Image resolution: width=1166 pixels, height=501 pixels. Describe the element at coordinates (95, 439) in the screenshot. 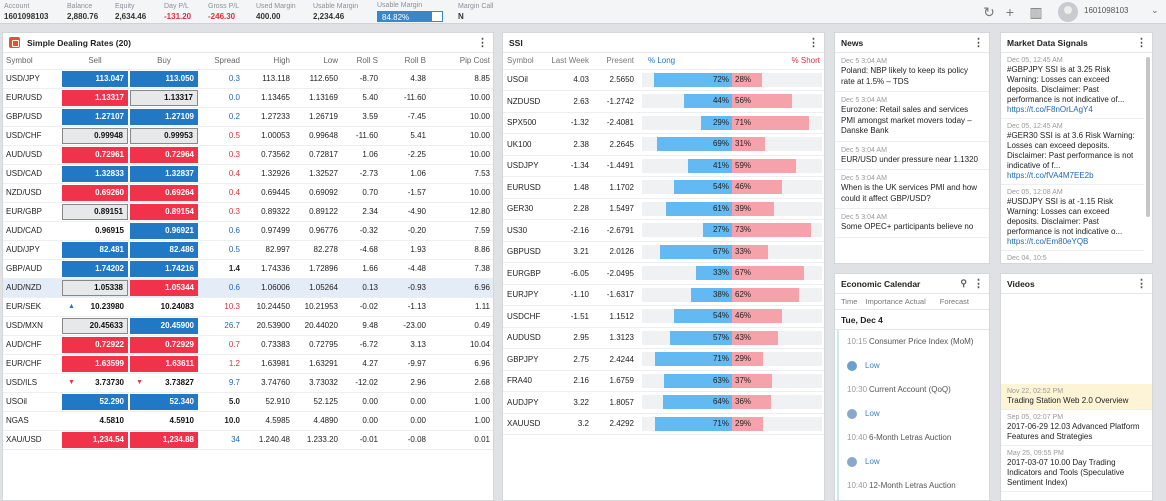

I see `sell-rate-button: 1,234.54` at that location.